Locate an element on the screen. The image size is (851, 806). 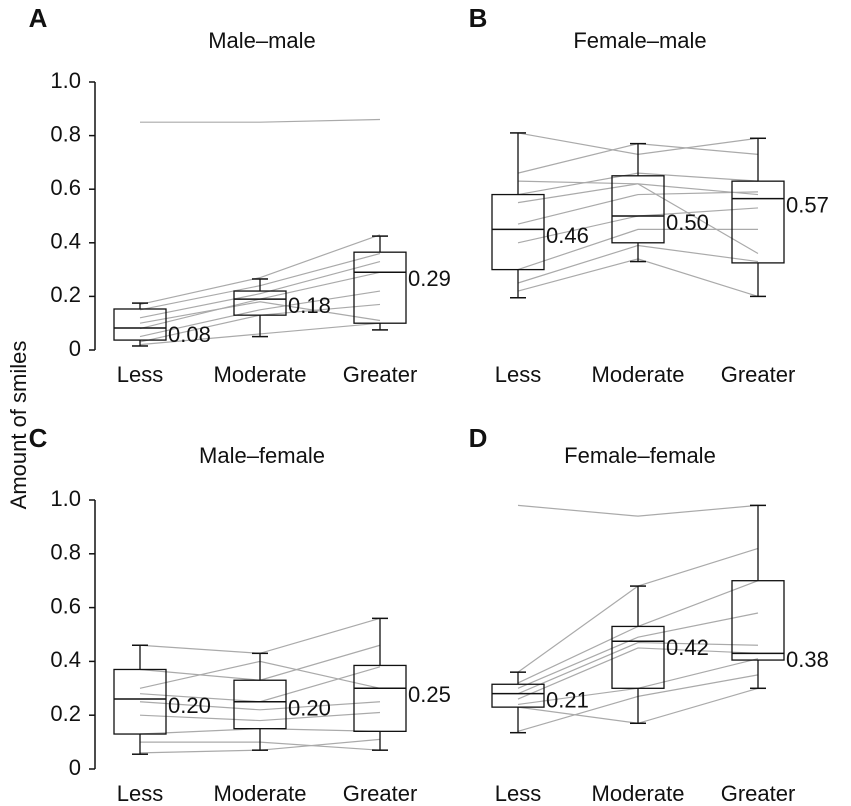
y-axis-label: Amount of smiles is located at coordinates (18, 425).